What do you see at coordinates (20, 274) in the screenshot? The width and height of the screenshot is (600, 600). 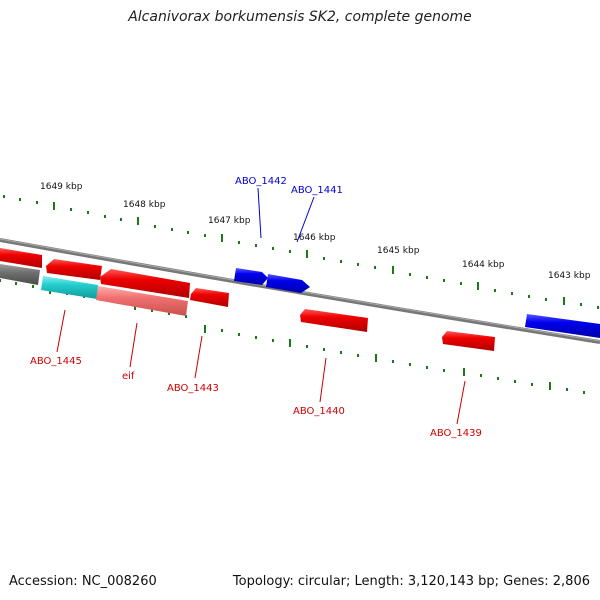 I see `gene-grey` at bounding box center [20, 274].